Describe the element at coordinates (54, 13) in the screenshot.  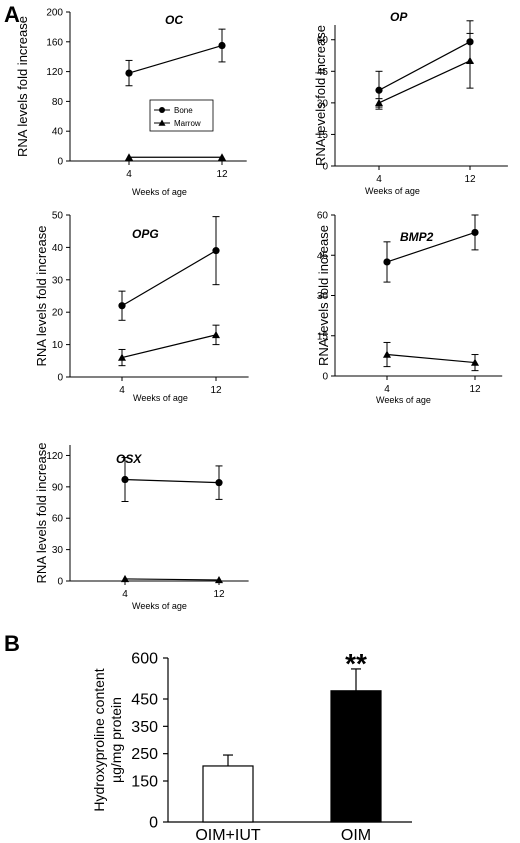
I see `y-tick-label: 200` at that location.